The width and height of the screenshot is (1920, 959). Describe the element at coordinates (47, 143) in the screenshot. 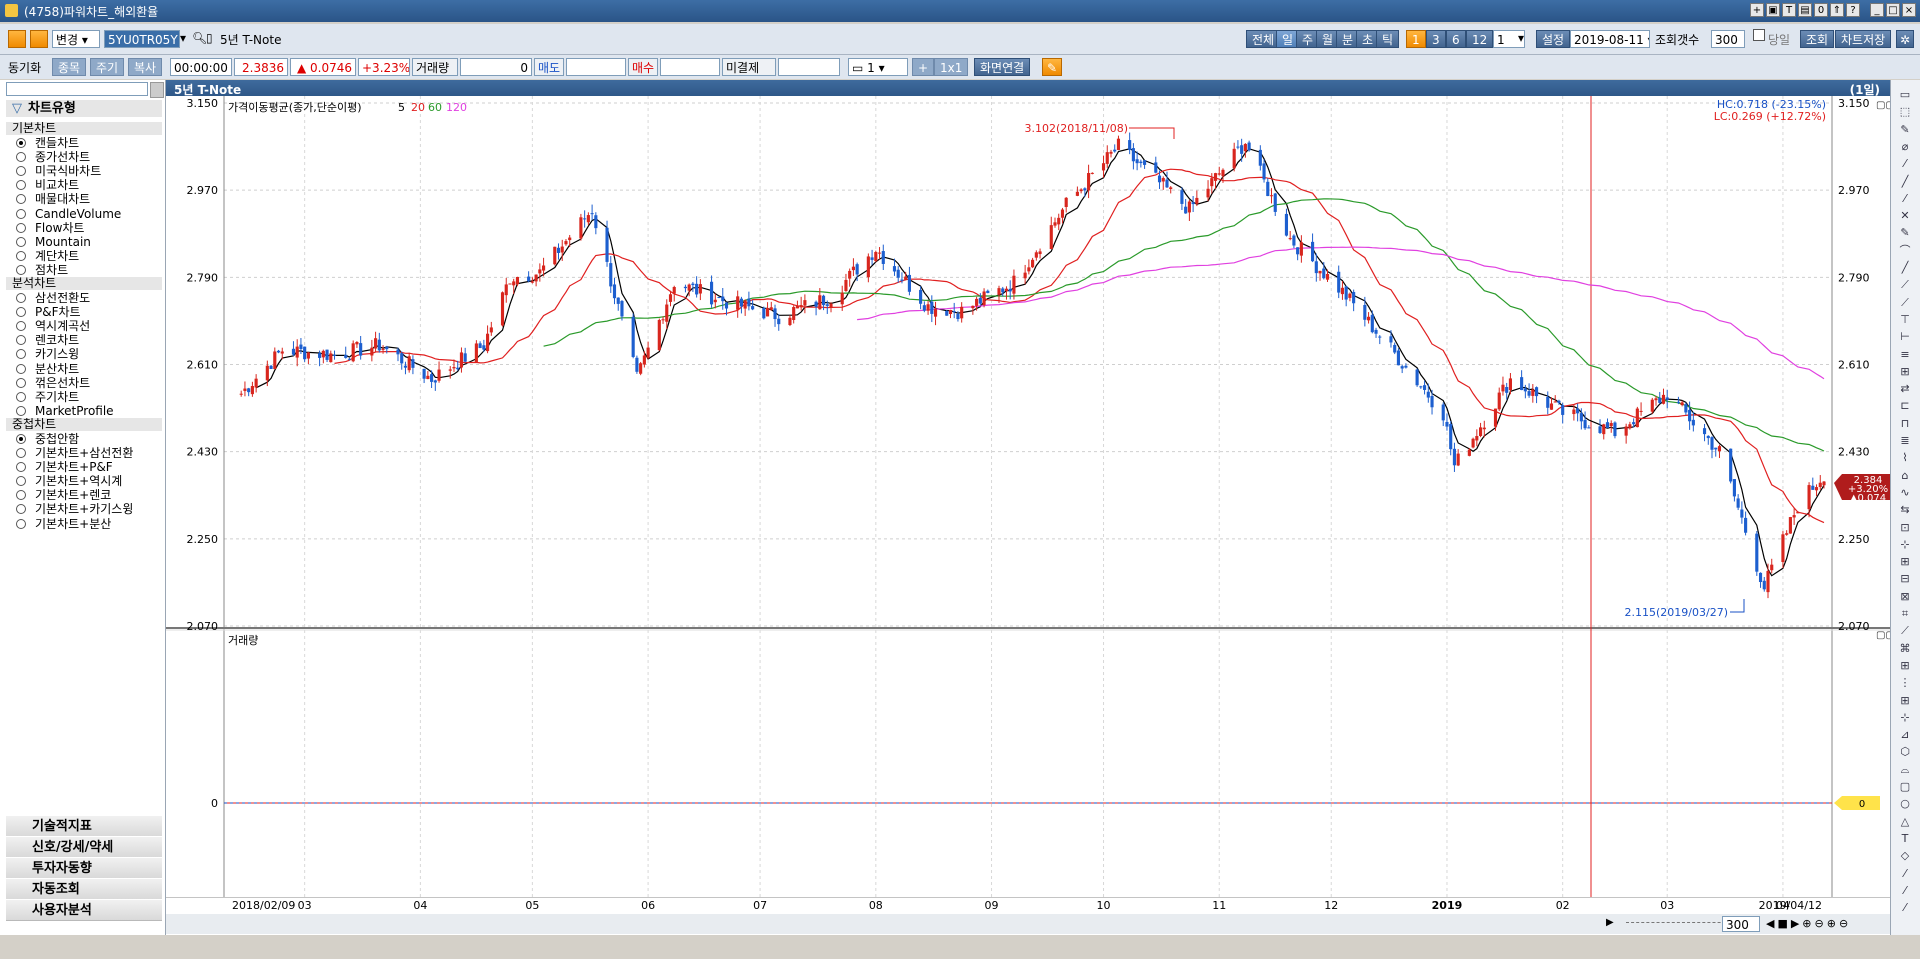

I see `chart-type-option: 캔들차트` at that location.